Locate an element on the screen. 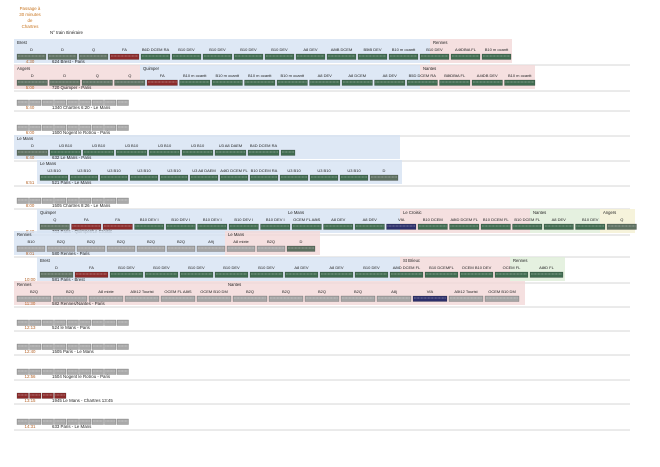  car-label: OCEM FL A8tS is located at coordinates (178, 291).